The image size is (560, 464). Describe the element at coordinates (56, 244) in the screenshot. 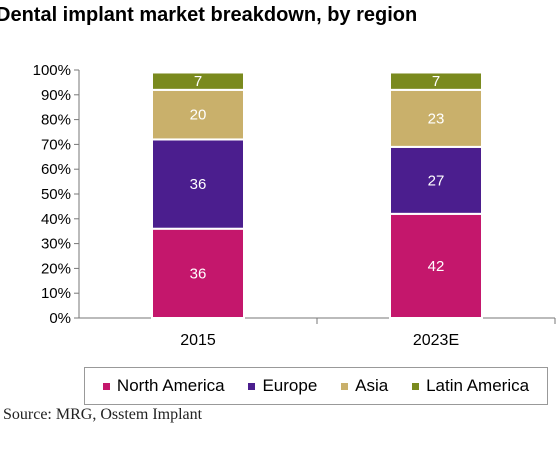

I see `y-tick-label-30: 30%` at that location.